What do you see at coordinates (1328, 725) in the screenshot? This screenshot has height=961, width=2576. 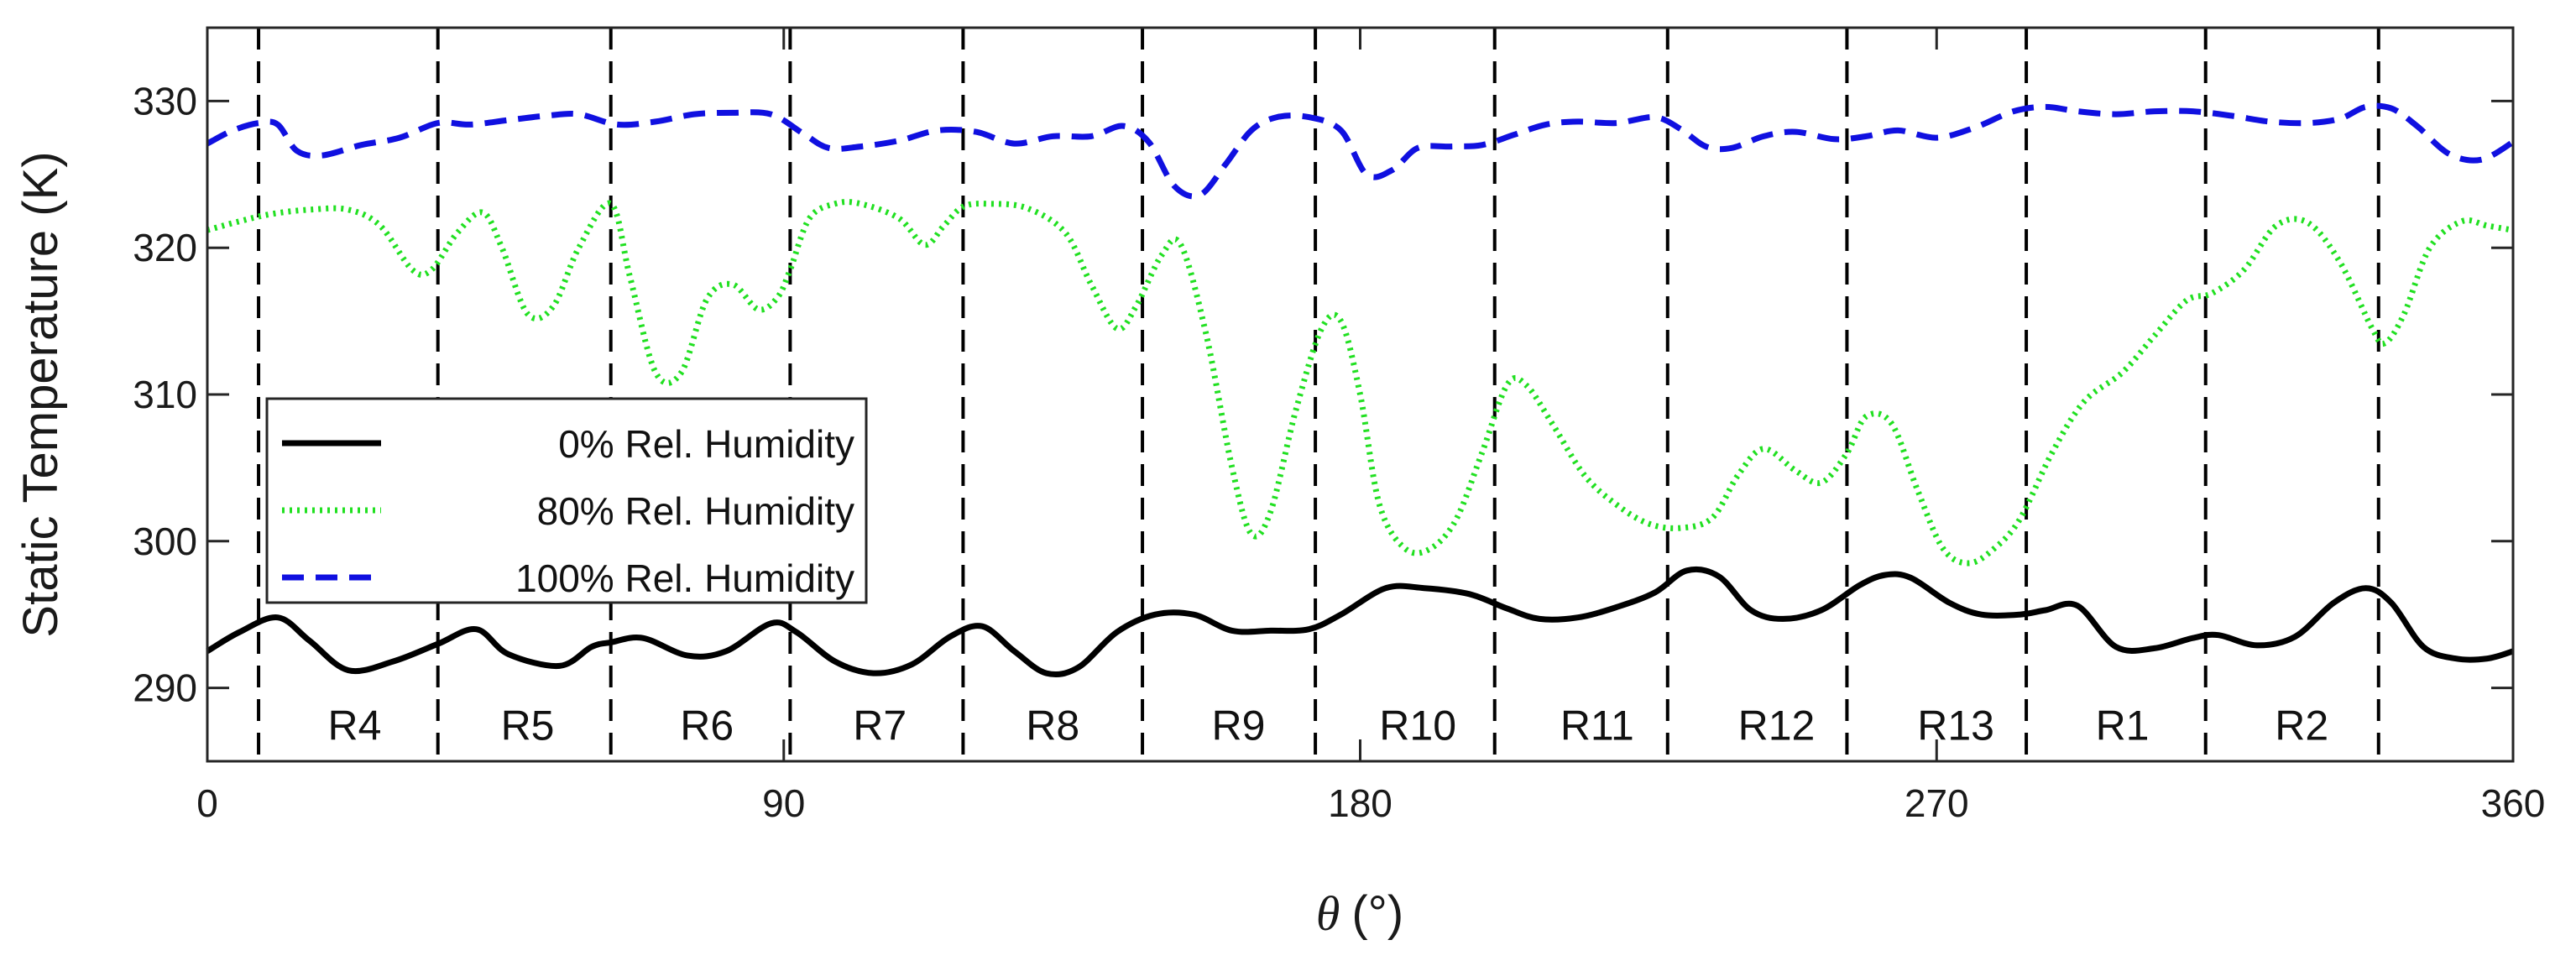 I see `region-labels: R4 R5 R6 R7 R8 R9 R10 R11 R12 R13 R1 R2` at bounding box center [1328, 725].